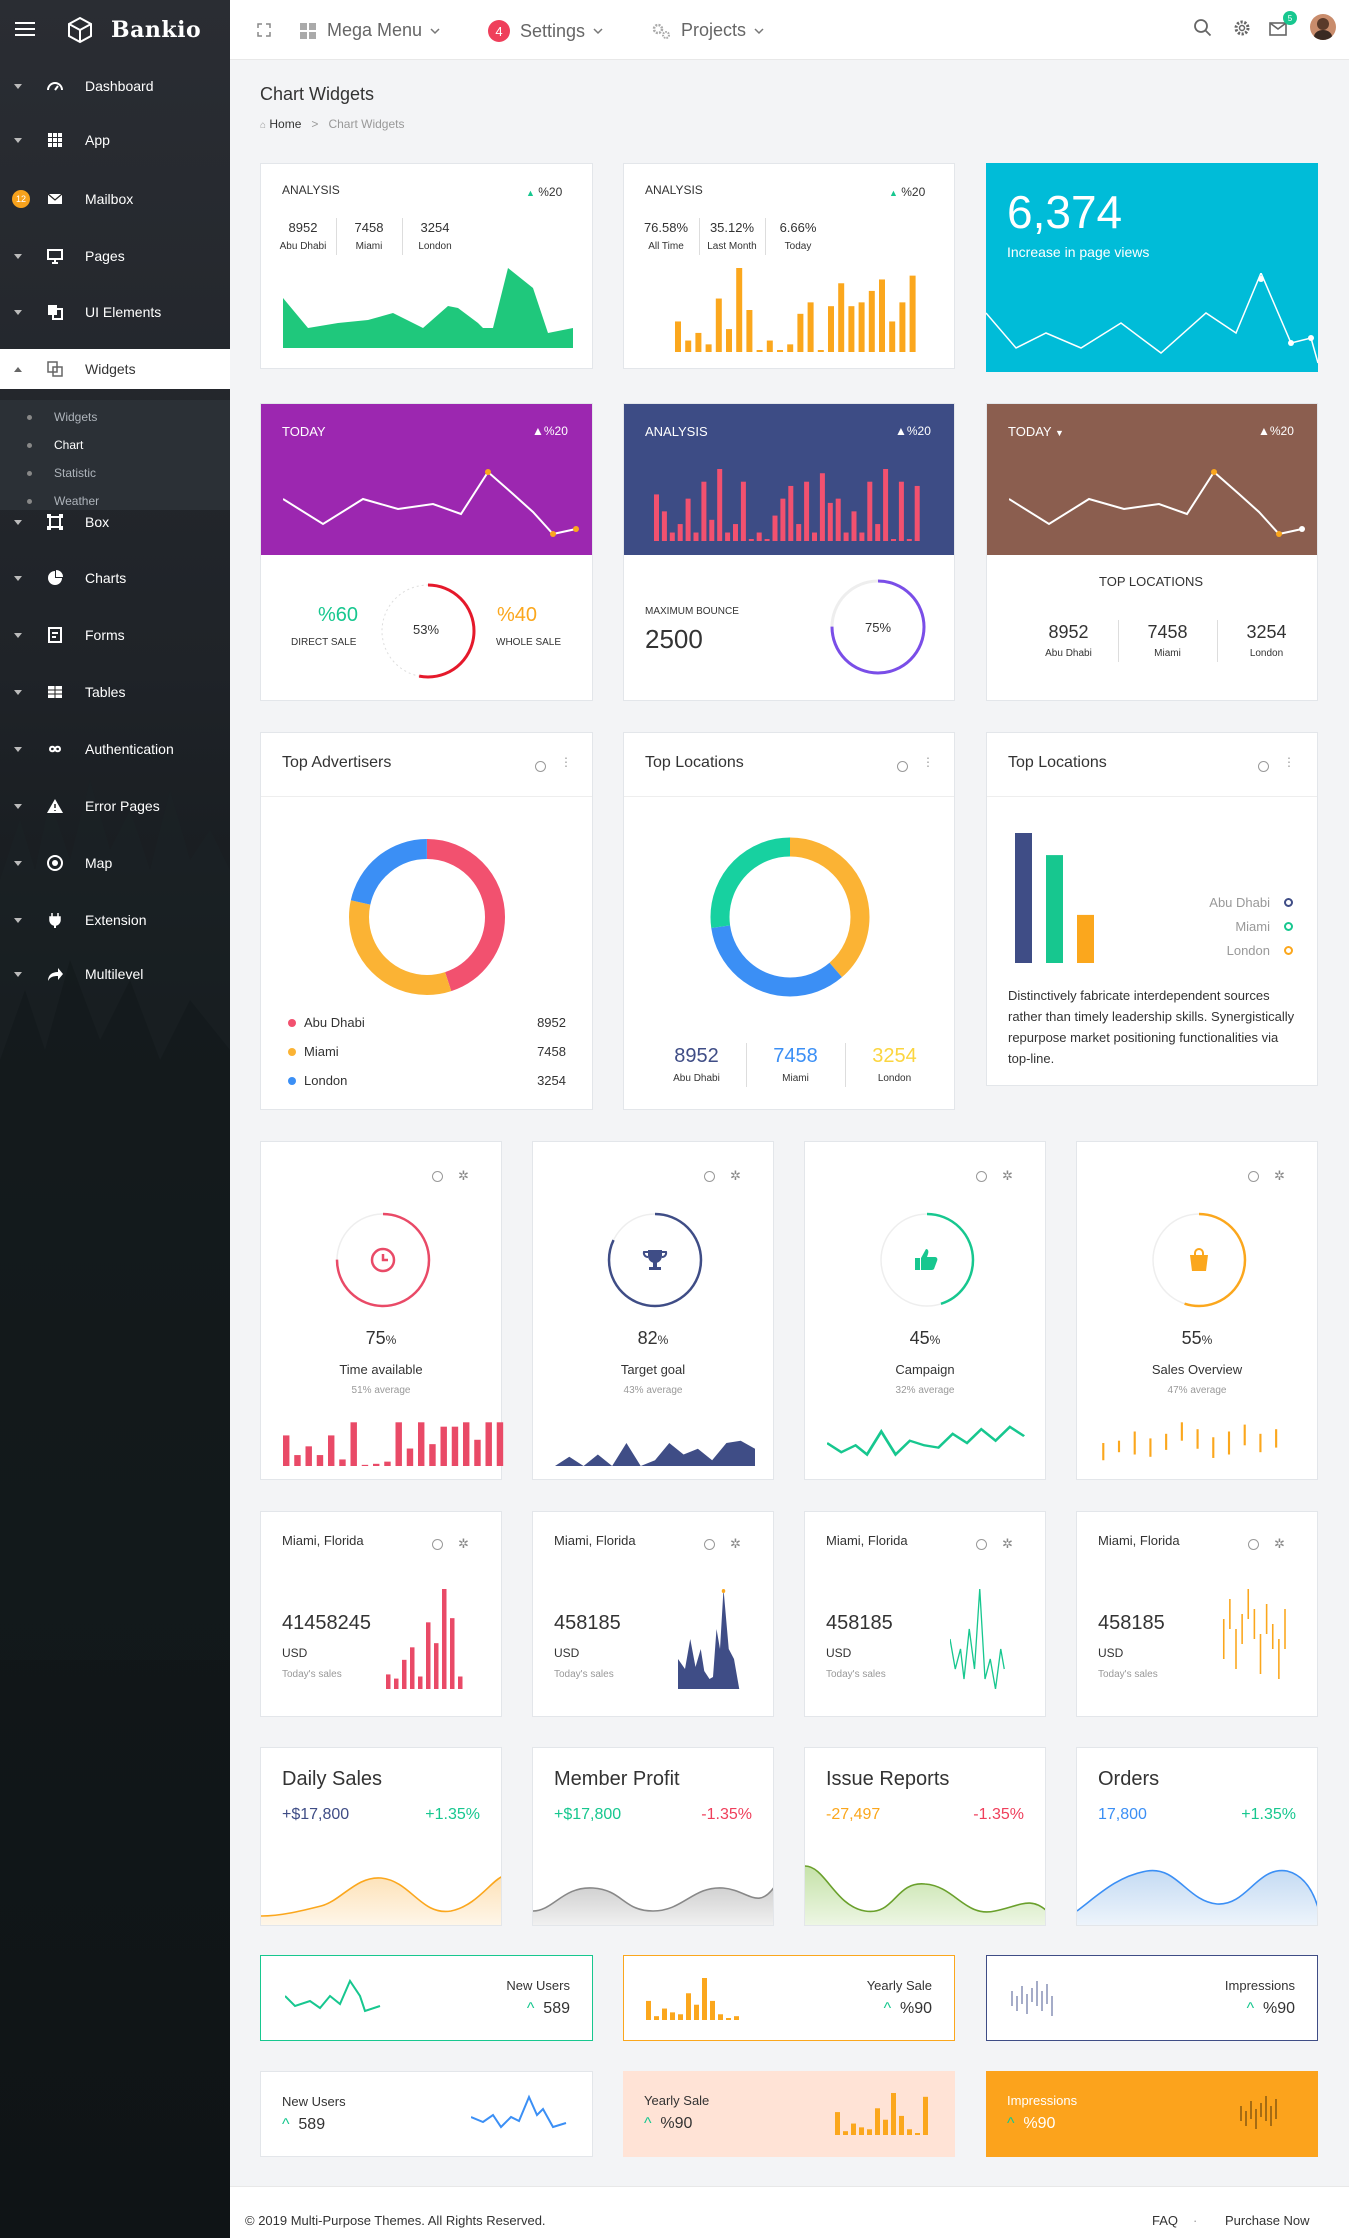  I want to click on sidebar-item-error-pages: Error Pages, so click(115, 806).